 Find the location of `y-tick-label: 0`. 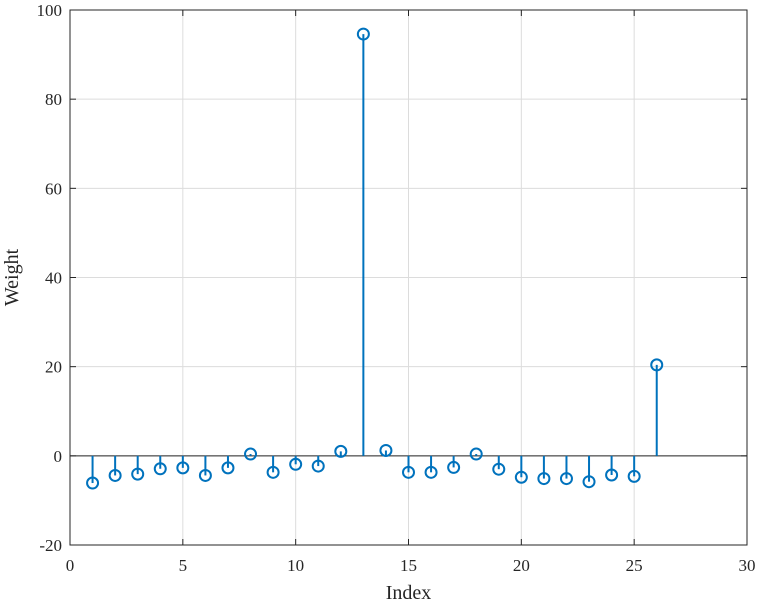

y-tick-label: 0 is located at coordinates (58, 456).